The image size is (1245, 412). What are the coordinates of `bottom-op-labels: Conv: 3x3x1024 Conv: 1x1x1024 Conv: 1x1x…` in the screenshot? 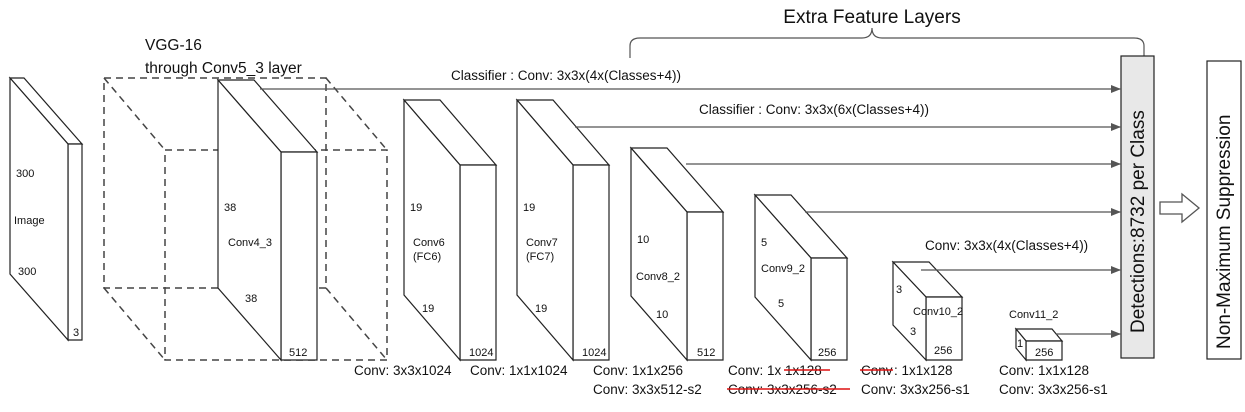 It's located at (731, 380).